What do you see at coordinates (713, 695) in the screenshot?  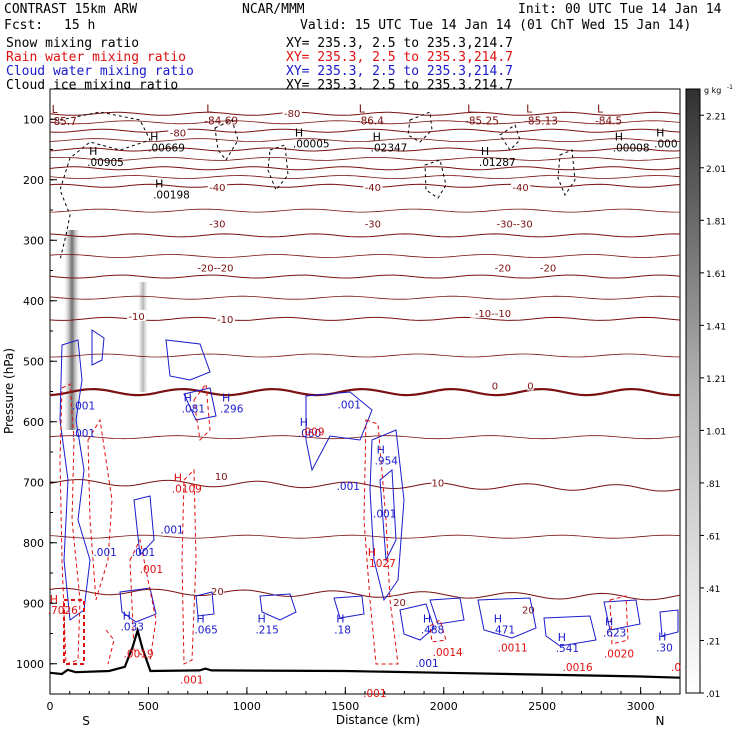 I see `colorbar-tick-label: .01` at bounding box center [713, 695].